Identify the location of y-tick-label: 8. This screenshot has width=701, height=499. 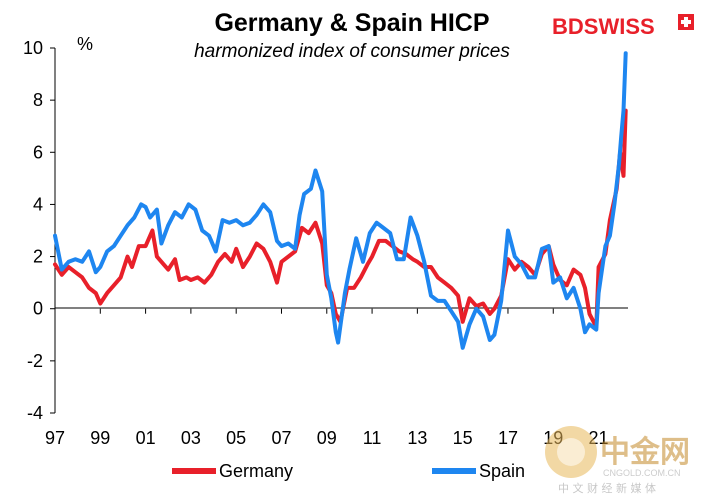
(38, 100).